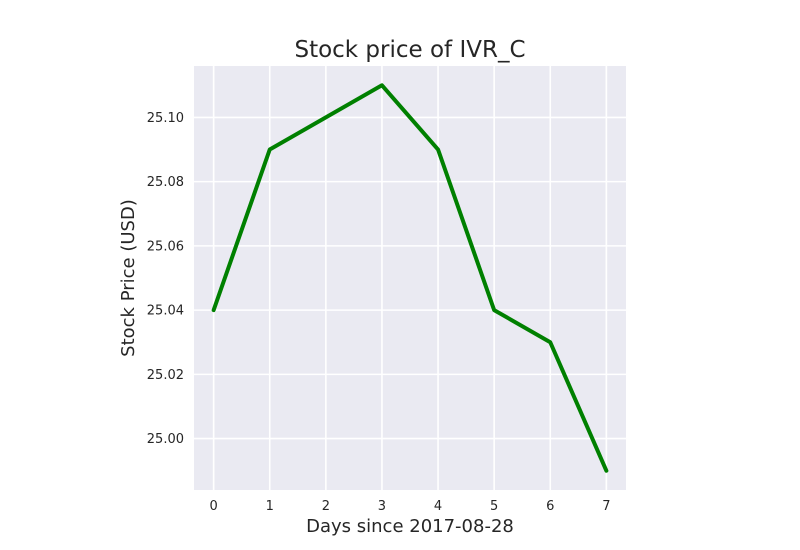  Describe the element at coordinates (165, 118) in the screenshot. I see `y-tick-label: 25.10` at that location.